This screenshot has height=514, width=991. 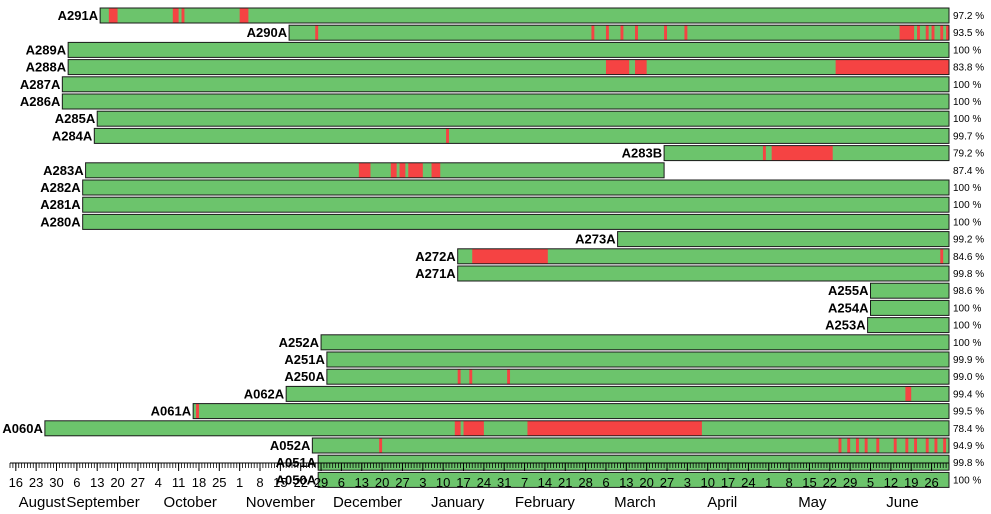 I want to click on station-label: A052A, so click(x=290, y=445).